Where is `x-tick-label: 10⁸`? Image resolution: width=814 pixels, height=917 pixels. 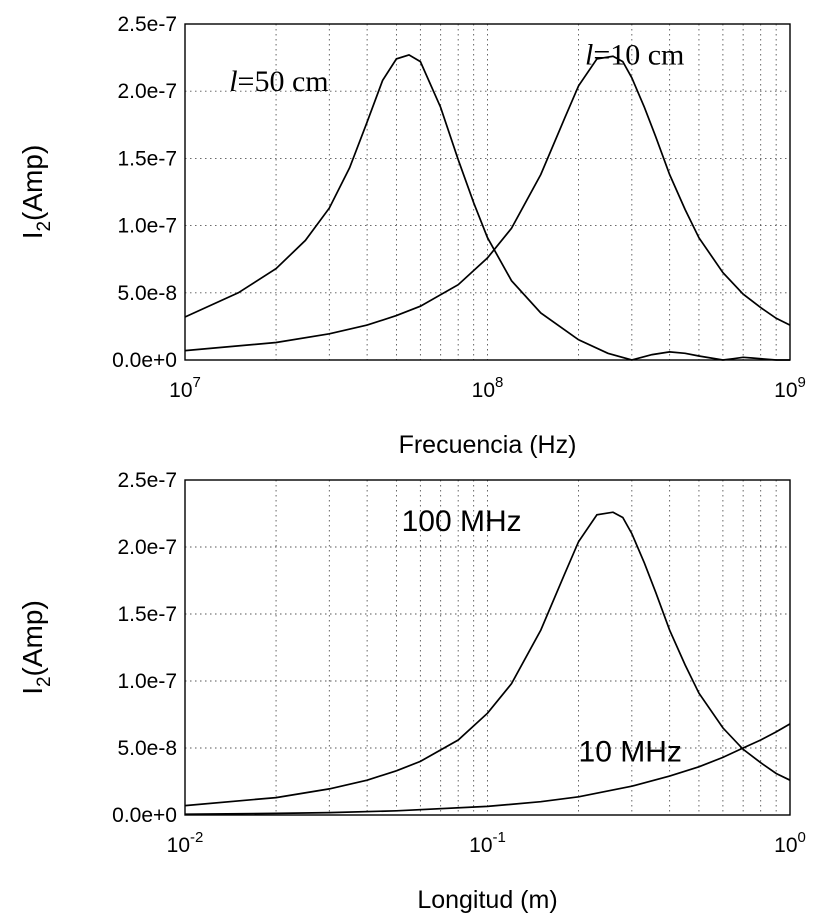 x-tick-label: 10⁸ is located at coordinates (488, 388).